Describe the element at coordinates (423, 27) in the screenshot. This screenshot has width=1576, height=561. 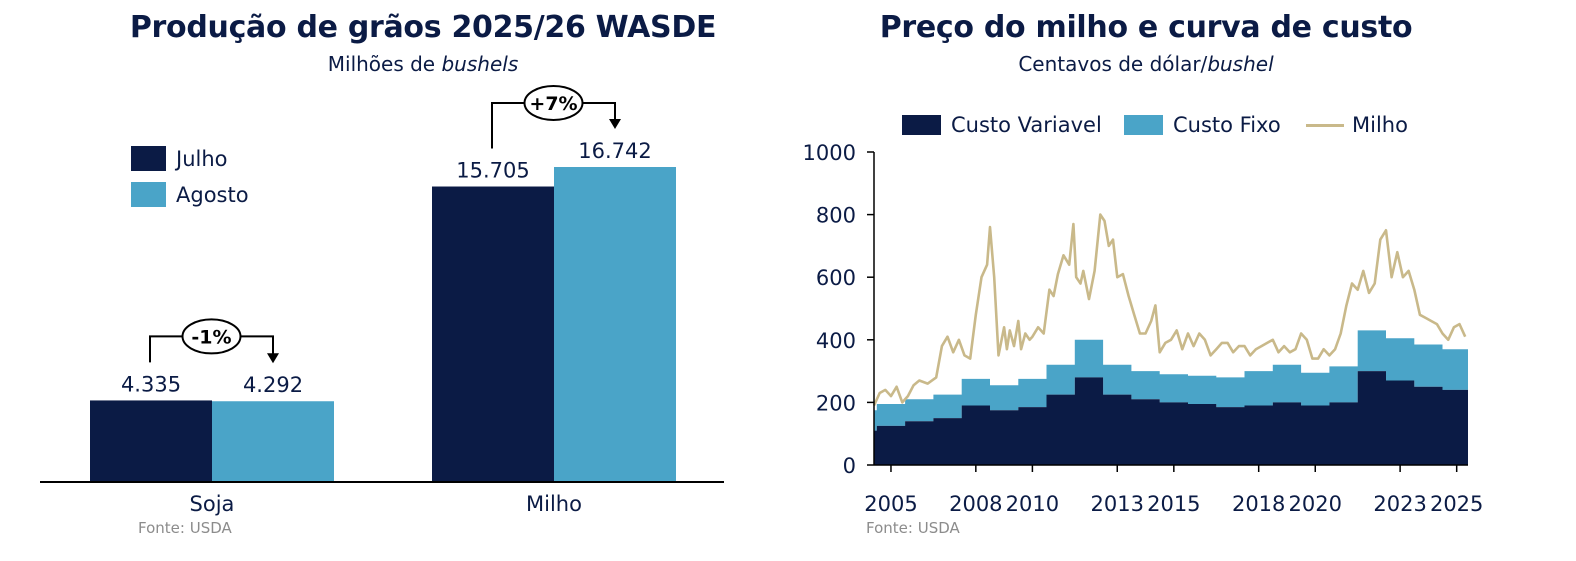
I see `left-chart-title: Produção de grãos 2025/26 WASDE` at that location.